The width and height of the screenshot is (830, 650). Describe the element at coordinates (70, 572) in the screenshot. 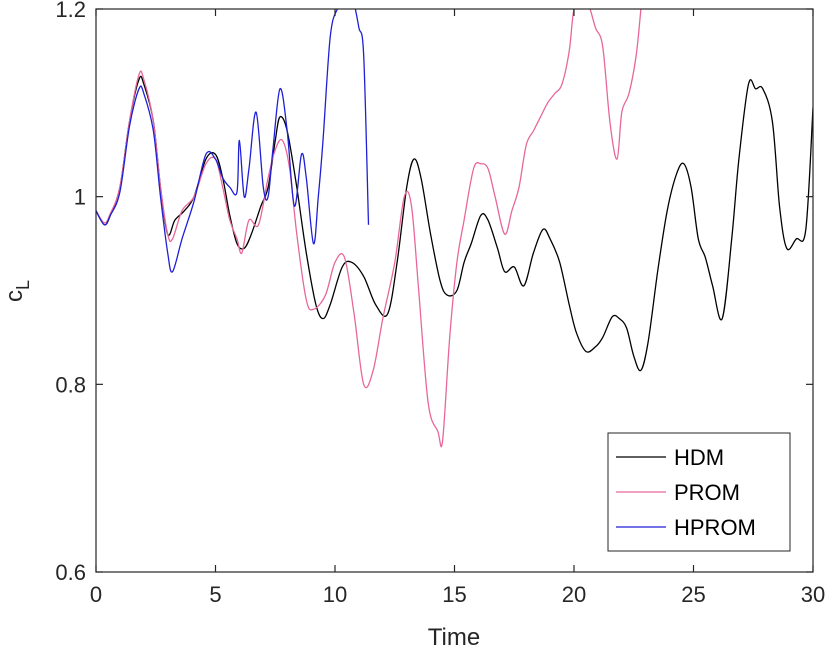

I see `y-tick-label: 0.6` at that location.